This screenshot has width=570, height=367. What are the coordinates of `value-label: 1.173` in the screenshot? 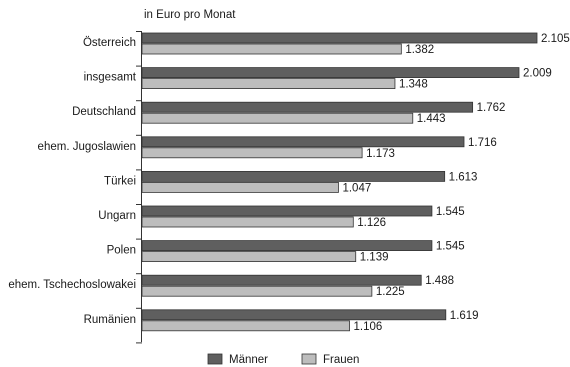 It's located at (380, 154).